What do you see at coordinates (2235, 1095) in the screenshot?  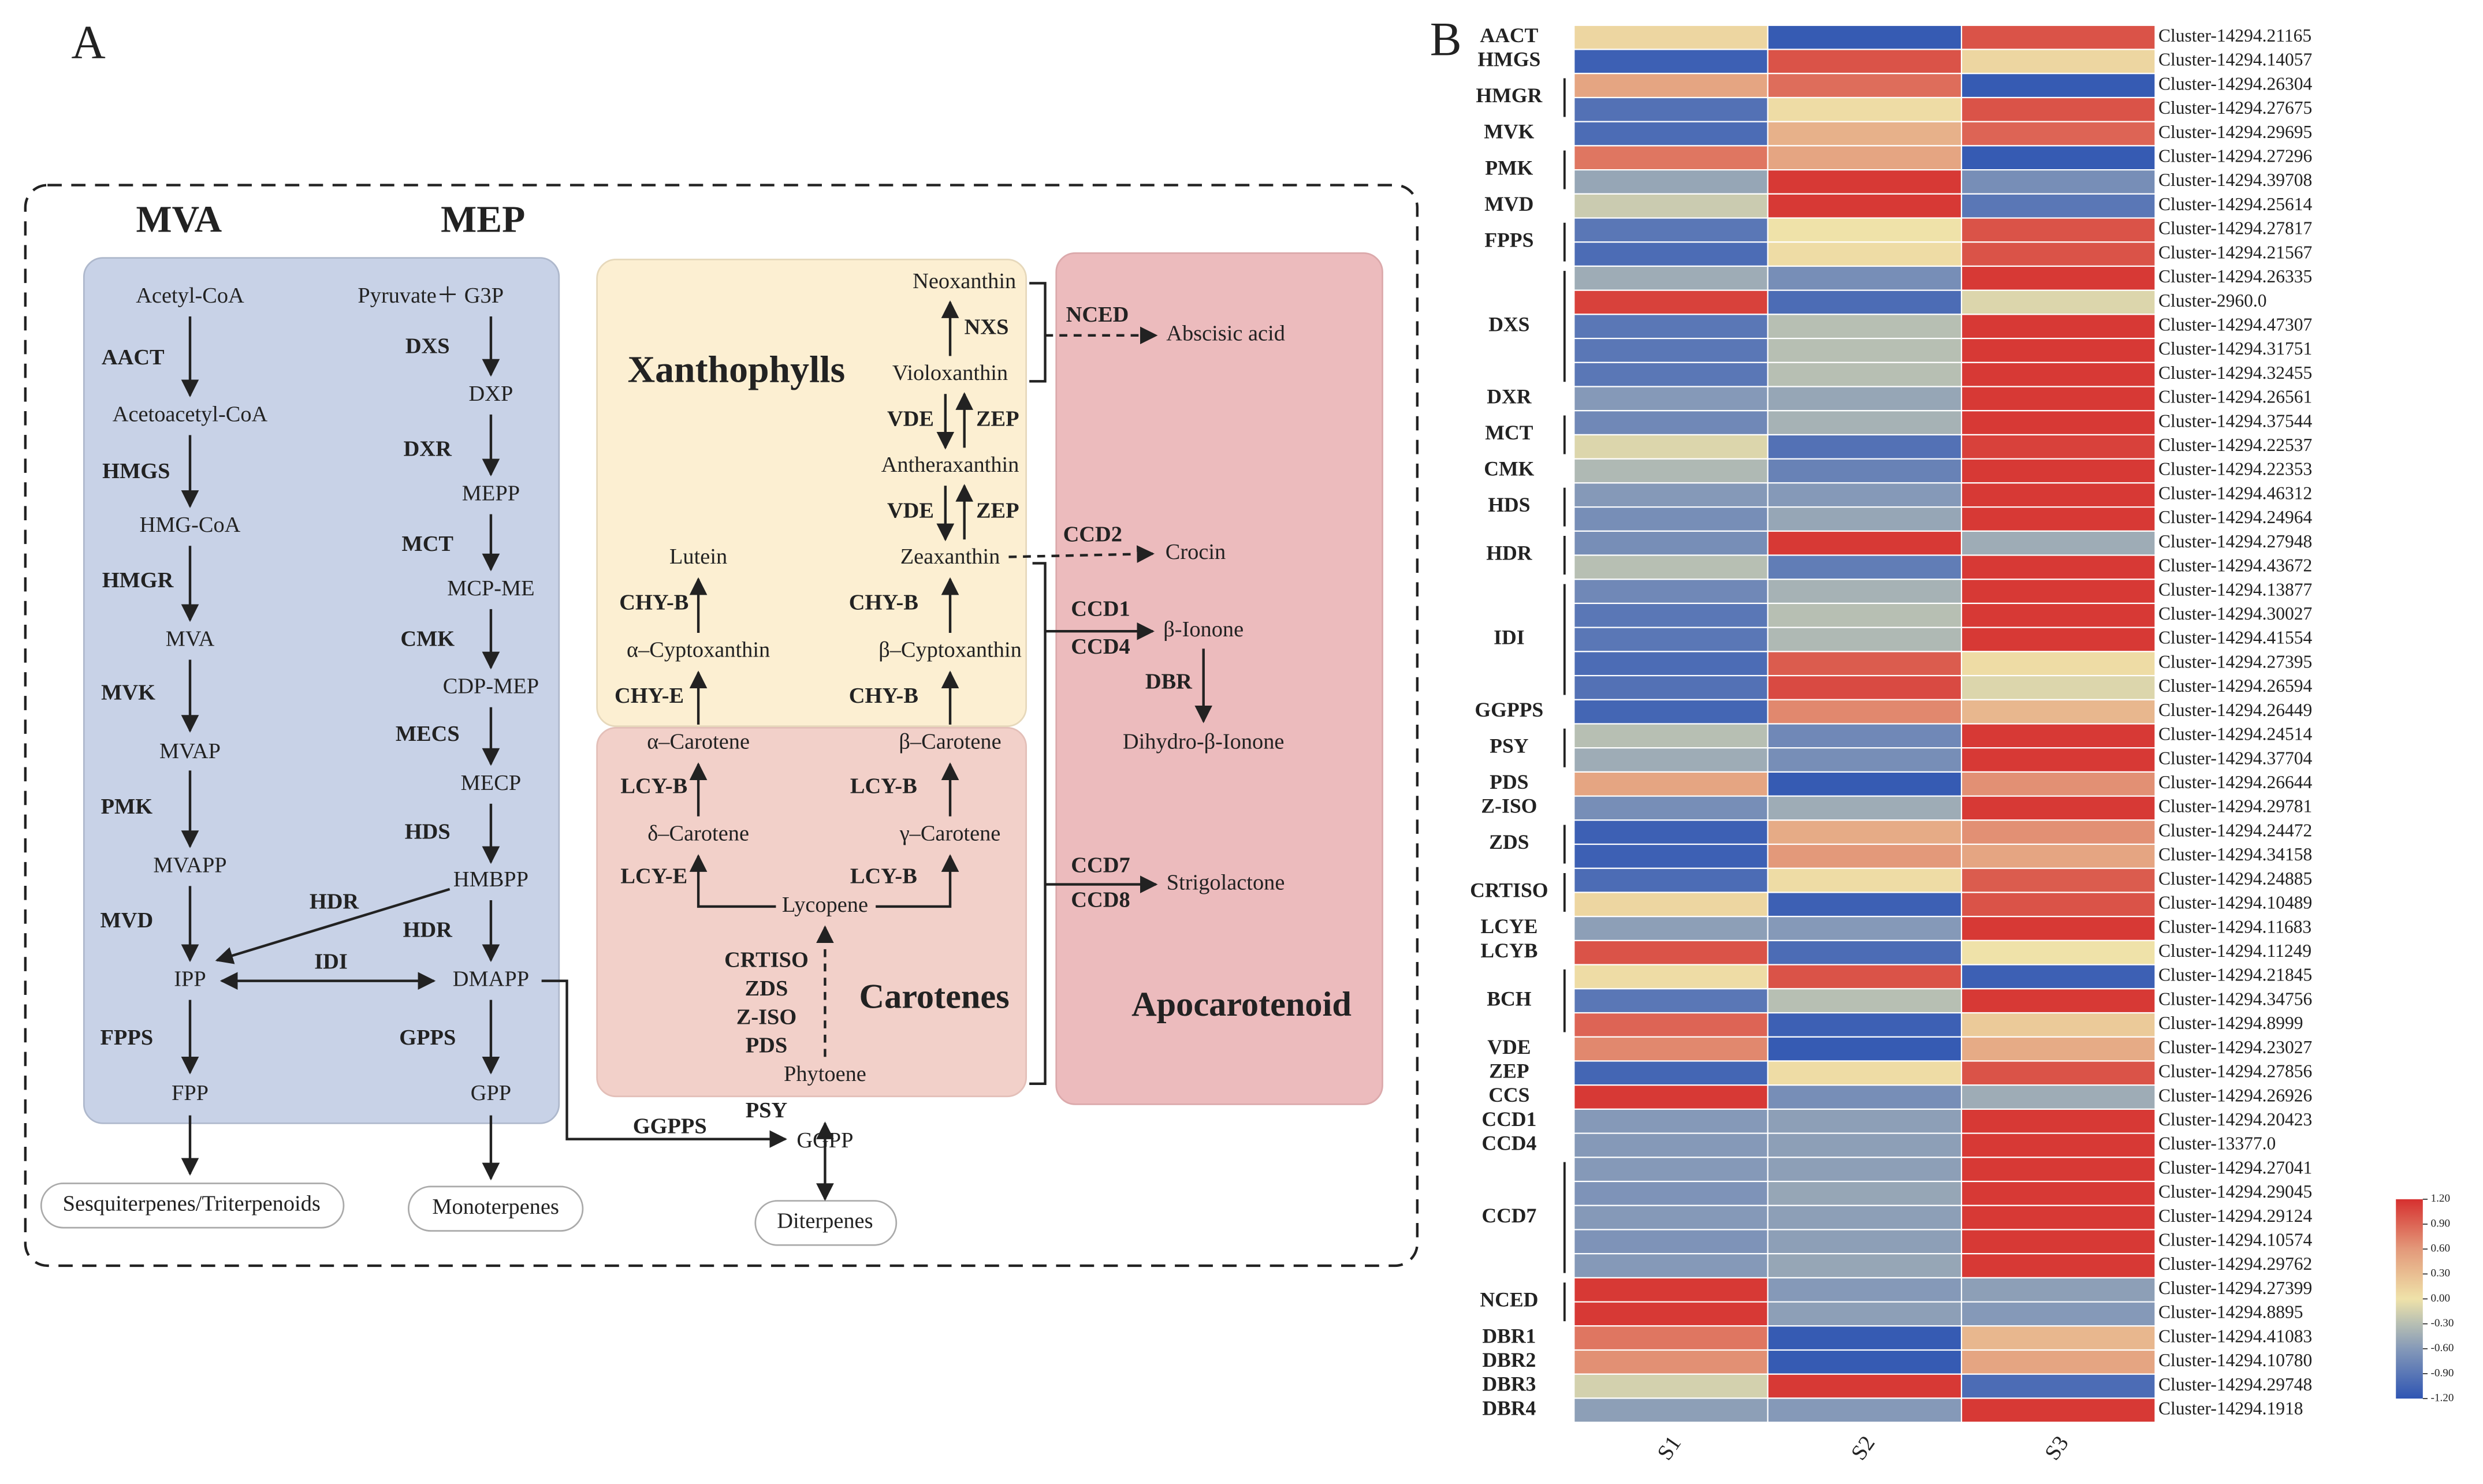 I see `cluster-label: Cluster-14294.26926` at bounding box center [2235, 1095].